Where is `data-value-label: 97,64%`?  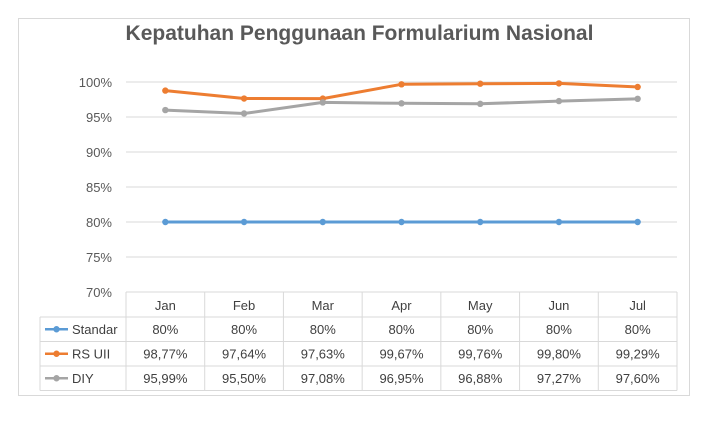
data-value-label: 97,64% is located at coordinates (244, 353).